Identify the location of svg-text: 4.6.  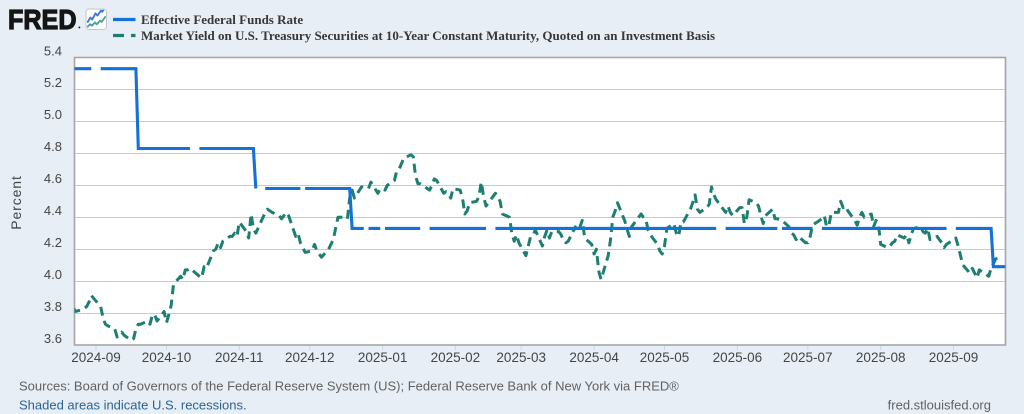
(53, 178).